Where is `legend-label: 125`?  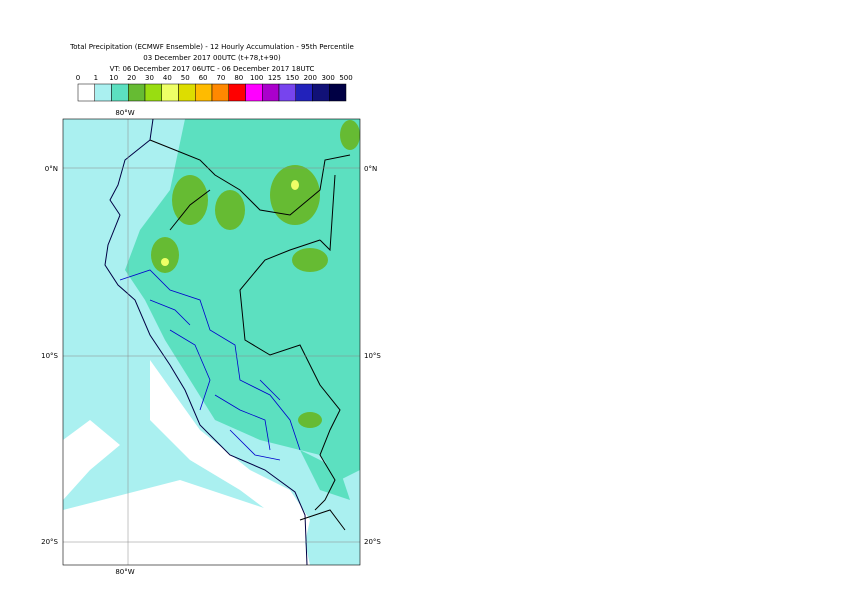 legend-label: 125 is located at coordinates (274, 78).